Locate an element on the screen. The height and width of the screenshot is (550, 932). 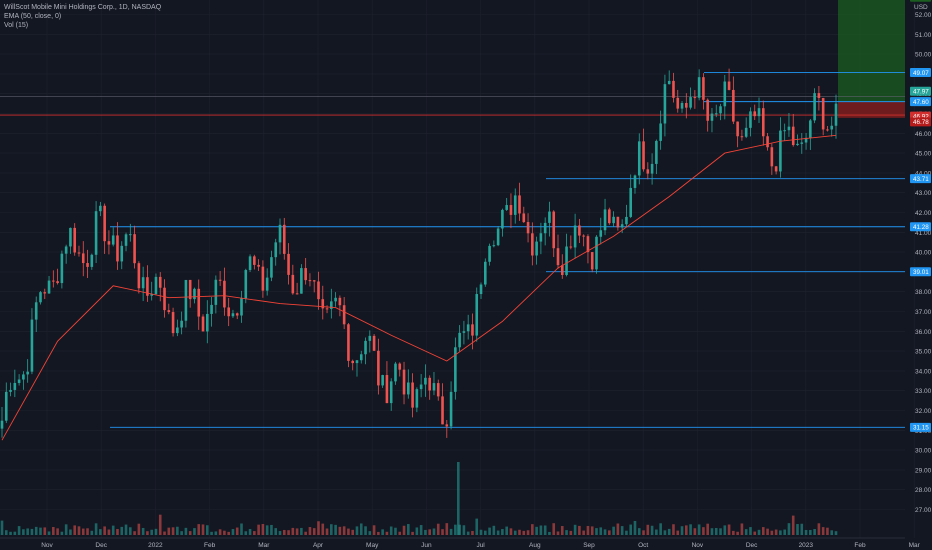
x-tick-label: May is located at coordinates (372, 545).